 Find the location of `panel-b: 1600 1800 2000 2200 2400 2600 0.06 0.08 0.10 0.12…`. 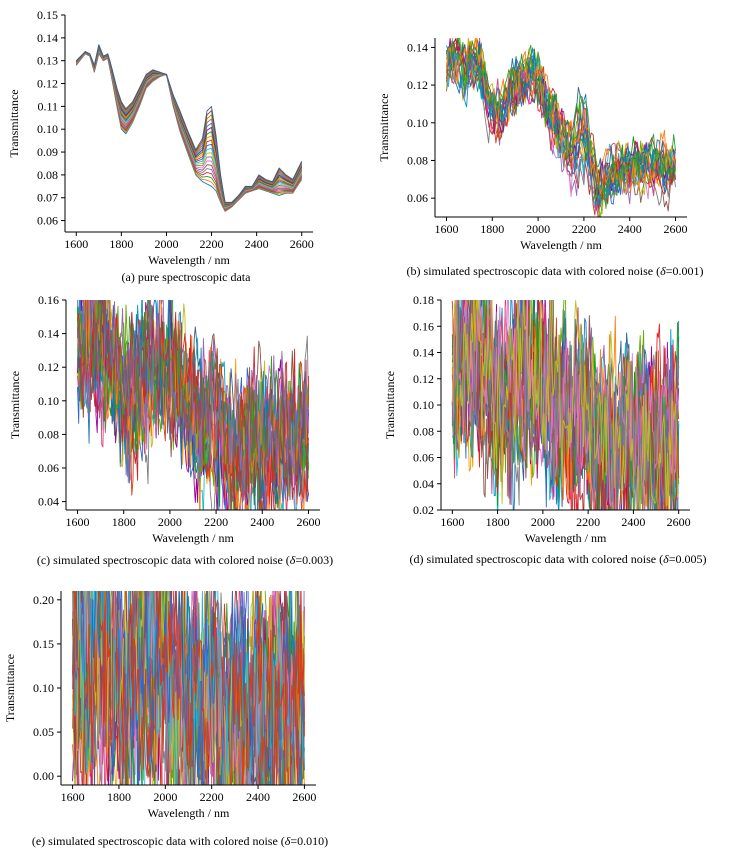

panel-b: 1600 1800 2000 2200 2400 2600 0.06 0.08 0.10 0.12… is located at coordinates (540, 158).